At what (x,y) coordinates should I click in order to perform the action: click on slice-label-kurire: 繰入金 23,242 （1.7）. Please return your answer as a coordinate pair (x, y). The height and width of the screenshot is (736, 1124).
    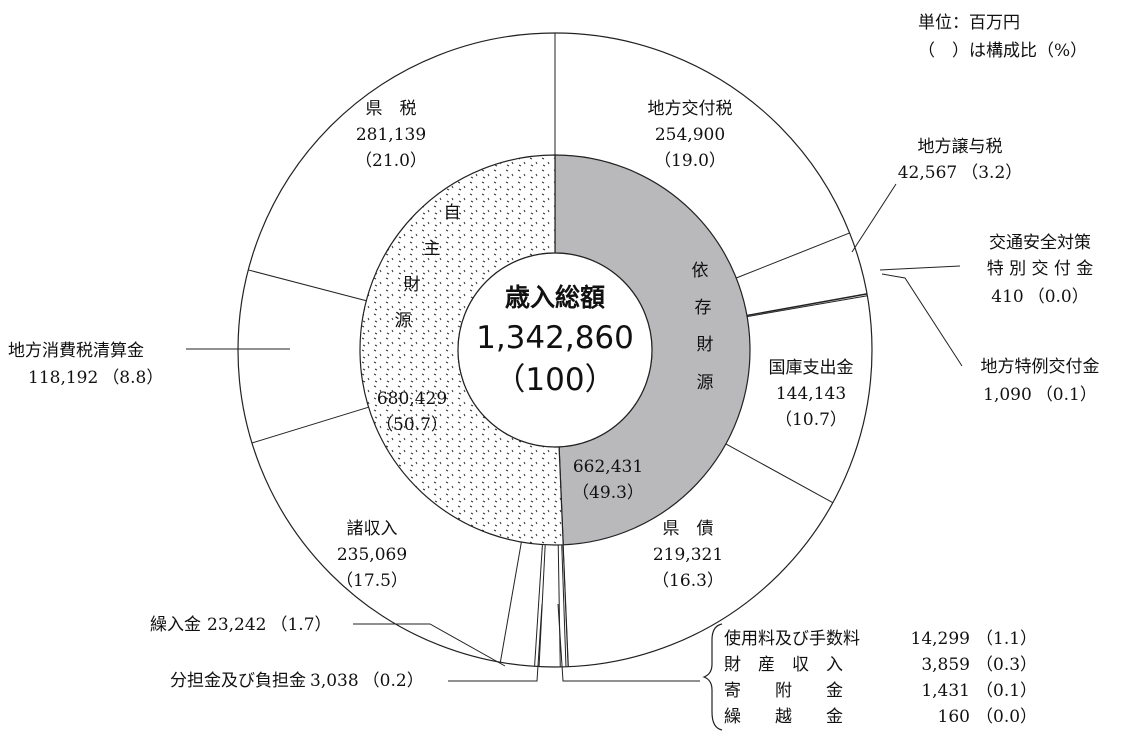
    Looking at the image, I should click on (241, 625).